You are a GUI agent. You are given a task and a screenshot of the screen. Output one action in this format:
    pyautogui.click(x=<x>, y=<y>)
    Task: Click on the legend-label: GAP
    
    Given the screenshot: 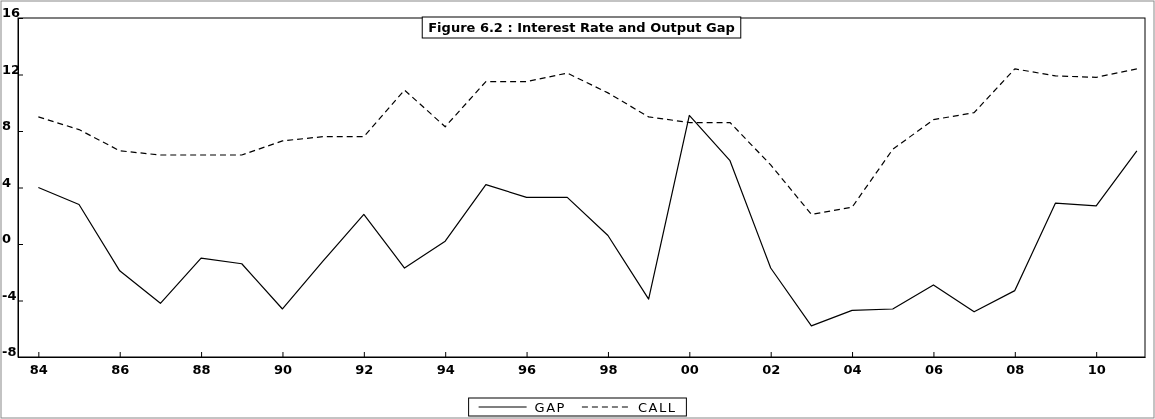 What is the action you would take?
    pyautogui.click(x=550, y=407)
    